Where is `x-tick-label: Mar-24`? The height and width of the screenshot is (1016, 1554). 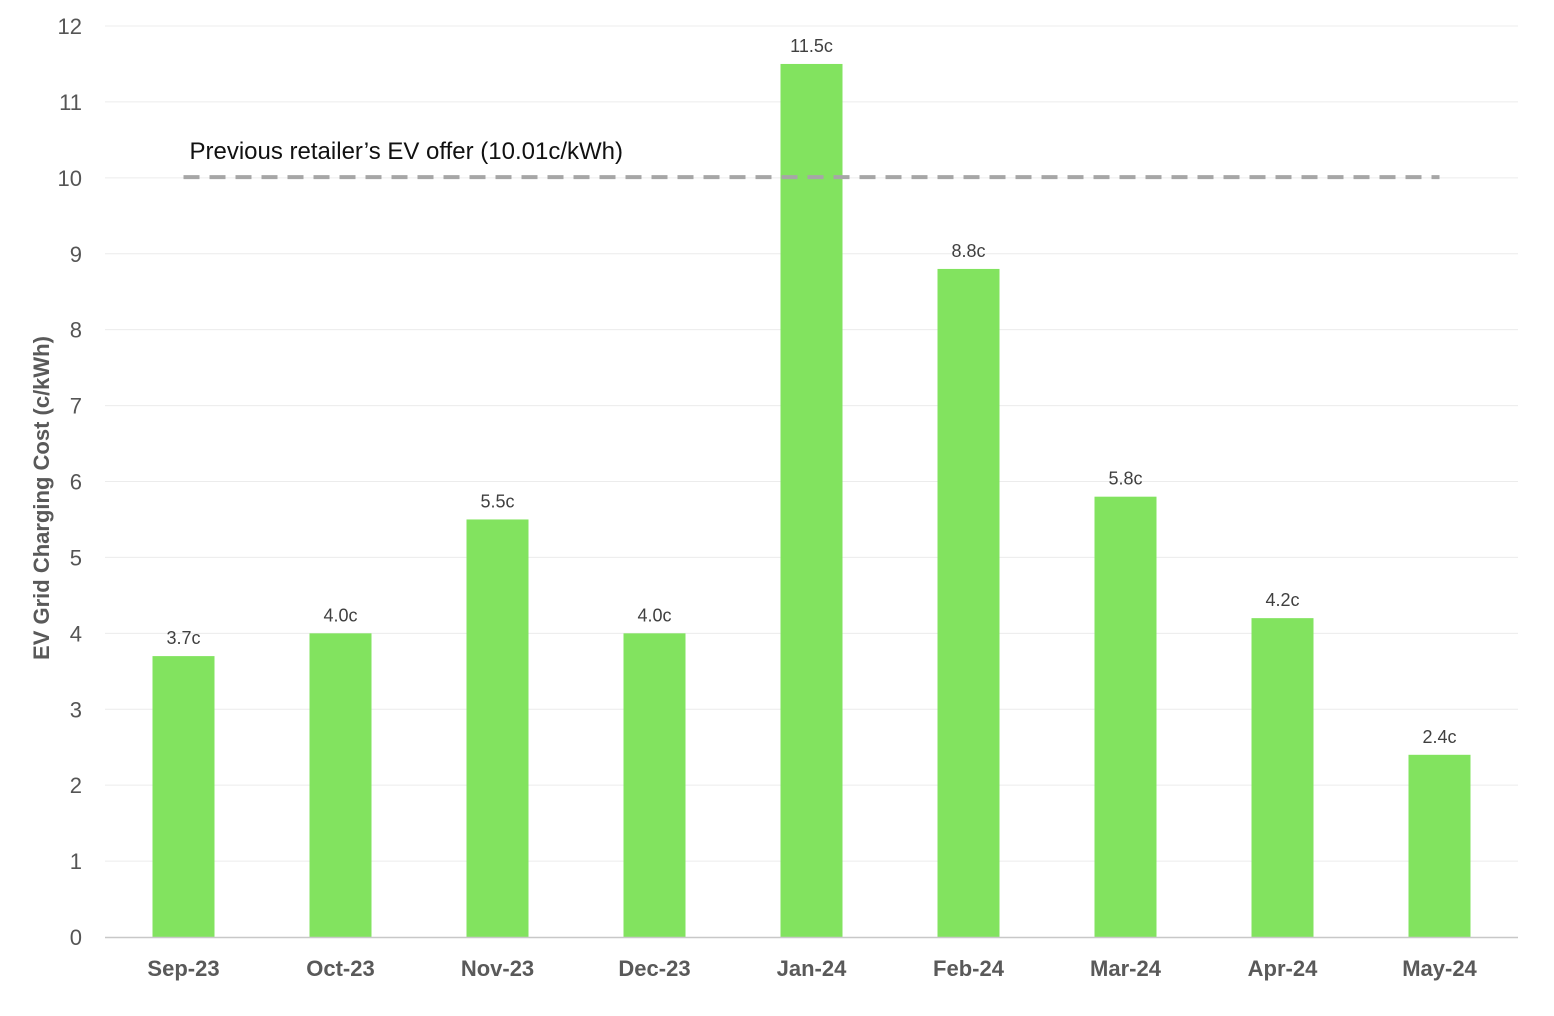 x-tick-label: Mar-24 is located at coordinates (1126, 968).